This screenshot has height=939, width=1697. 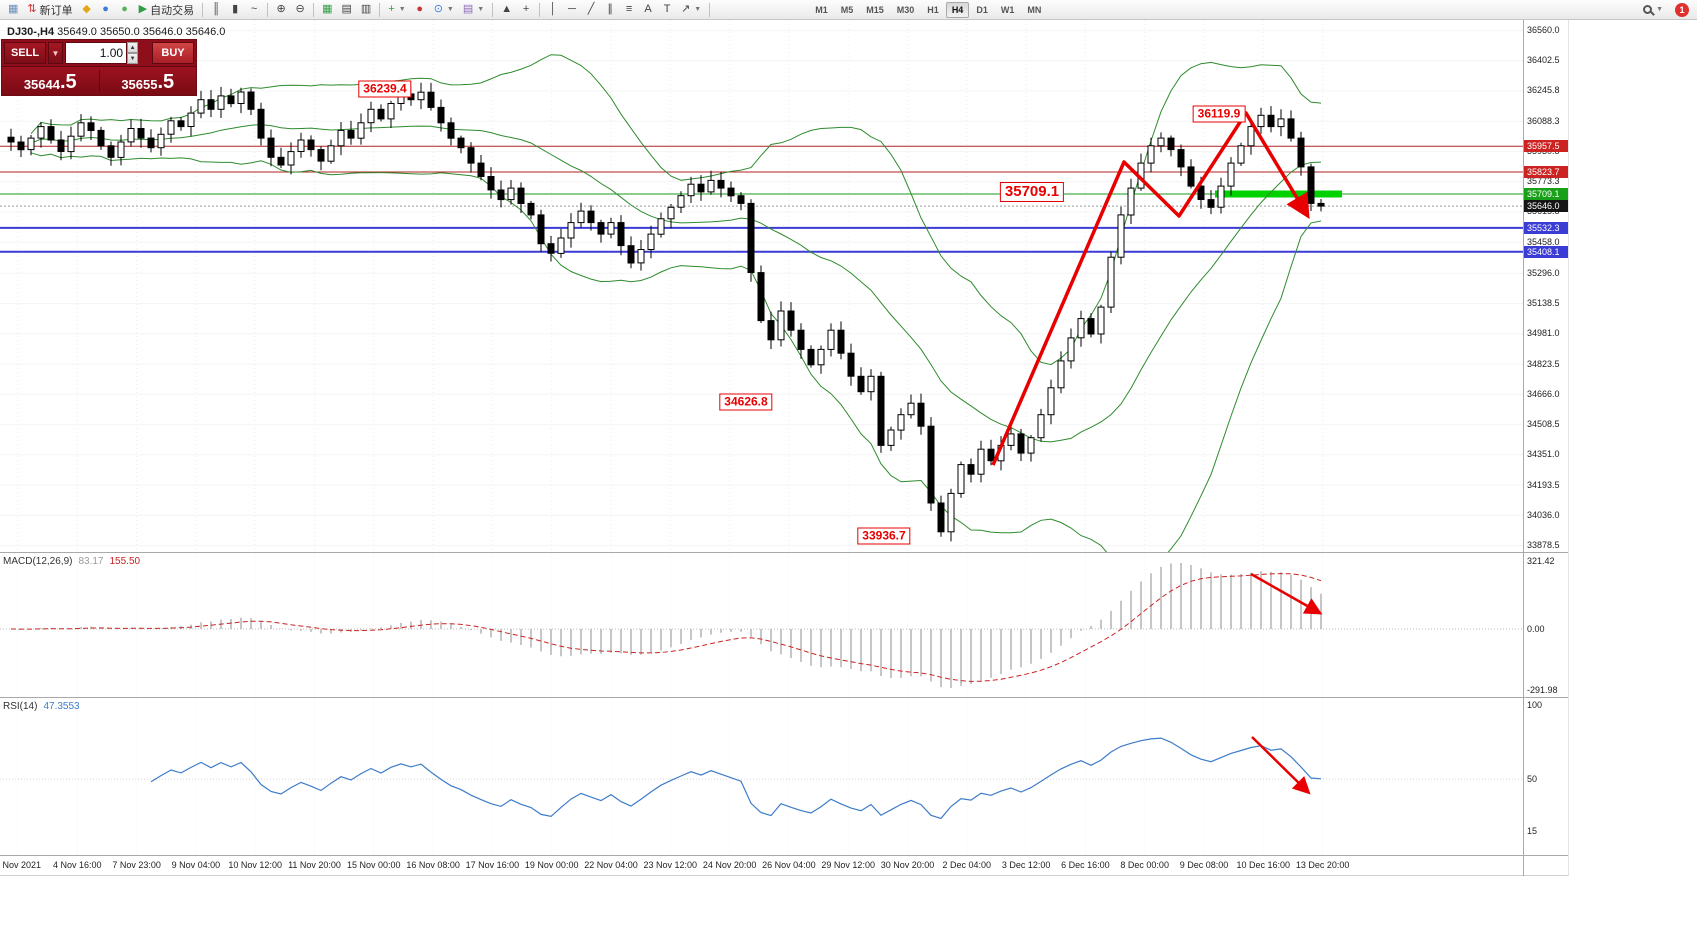 I want to click on auto-trading-button: ▶ 自动交易, so click(x=166, y=10).